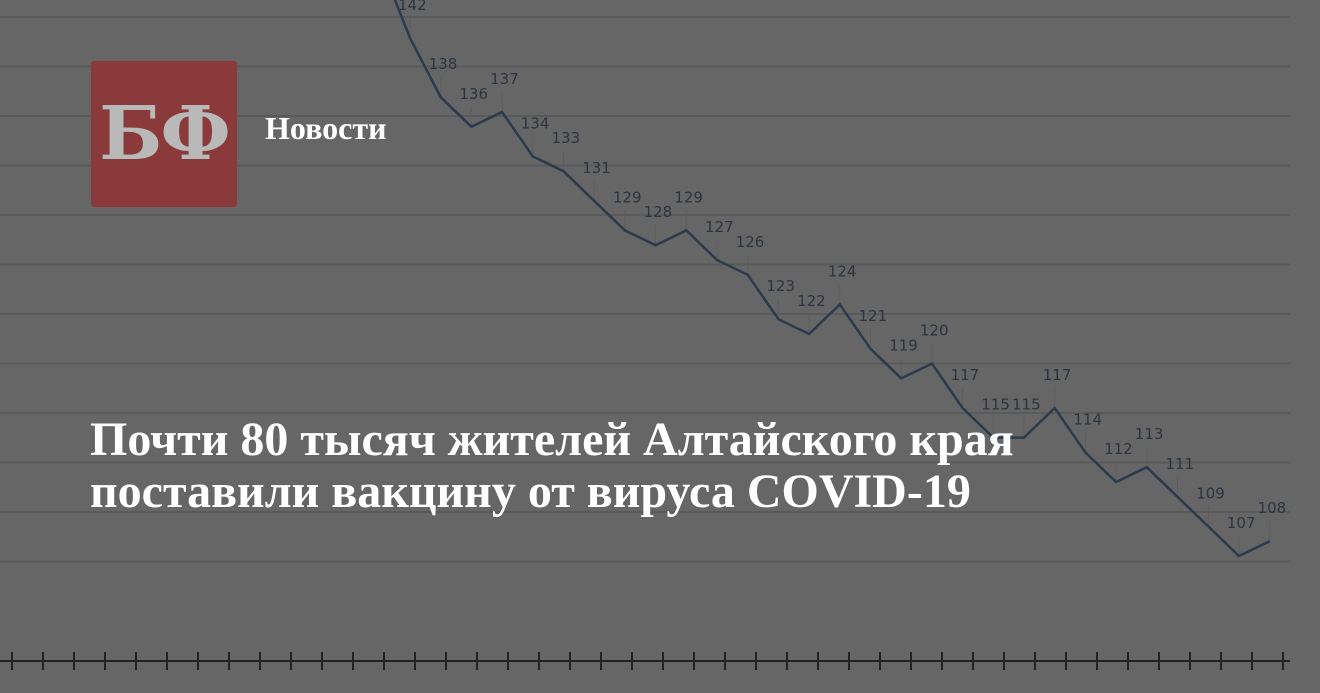 The width and height of the screenshot is (1320, 693). Describe the element at coordinates (473, 94) in the screenshot. I see `data-label: 136` at that location.